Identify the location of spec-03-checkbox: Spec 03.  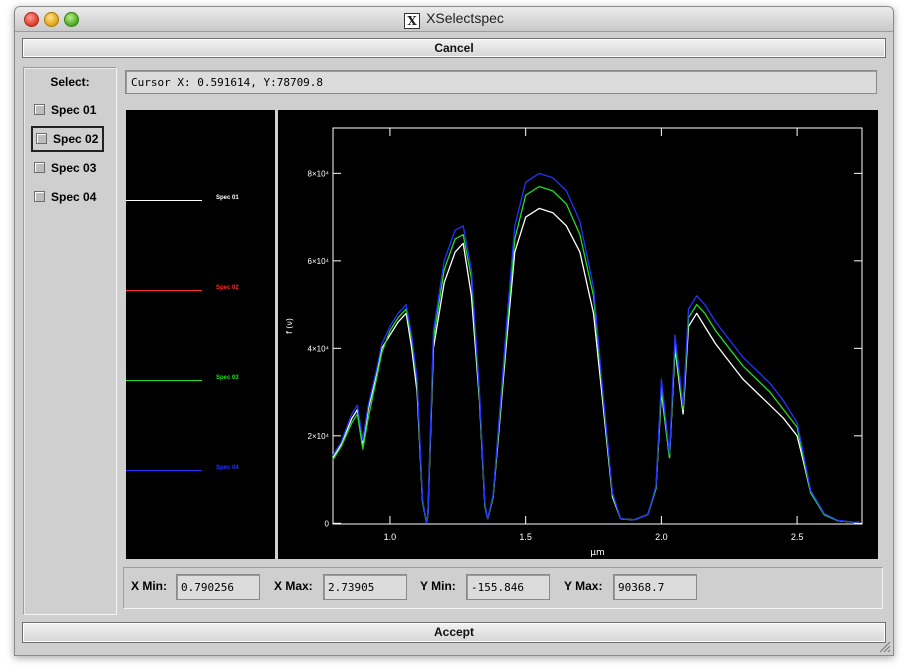
(65, 168).